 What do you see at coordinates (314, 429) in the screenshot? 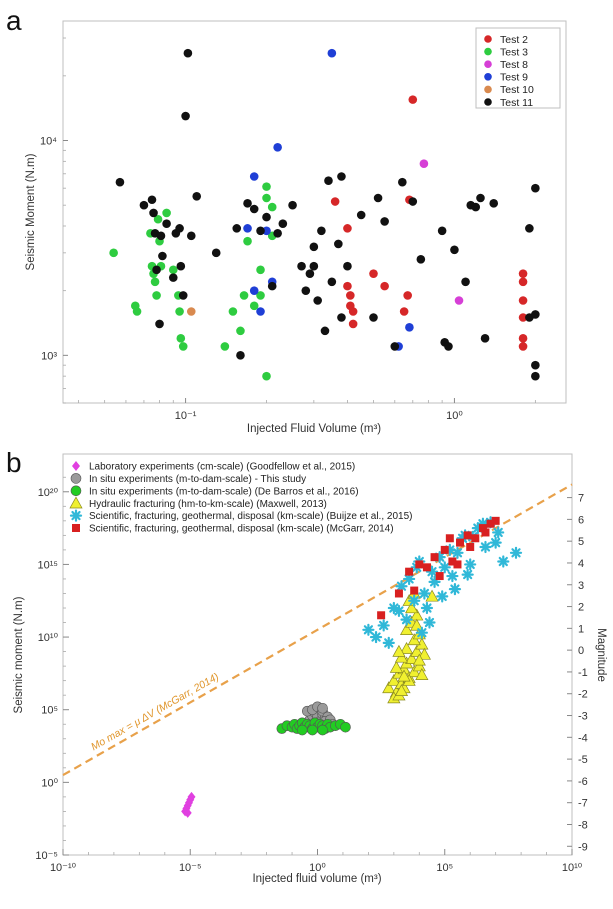
I see `panel-a-x-axis-label: Injected Fluid Volume (m³)` at bounding box center [314, 429].